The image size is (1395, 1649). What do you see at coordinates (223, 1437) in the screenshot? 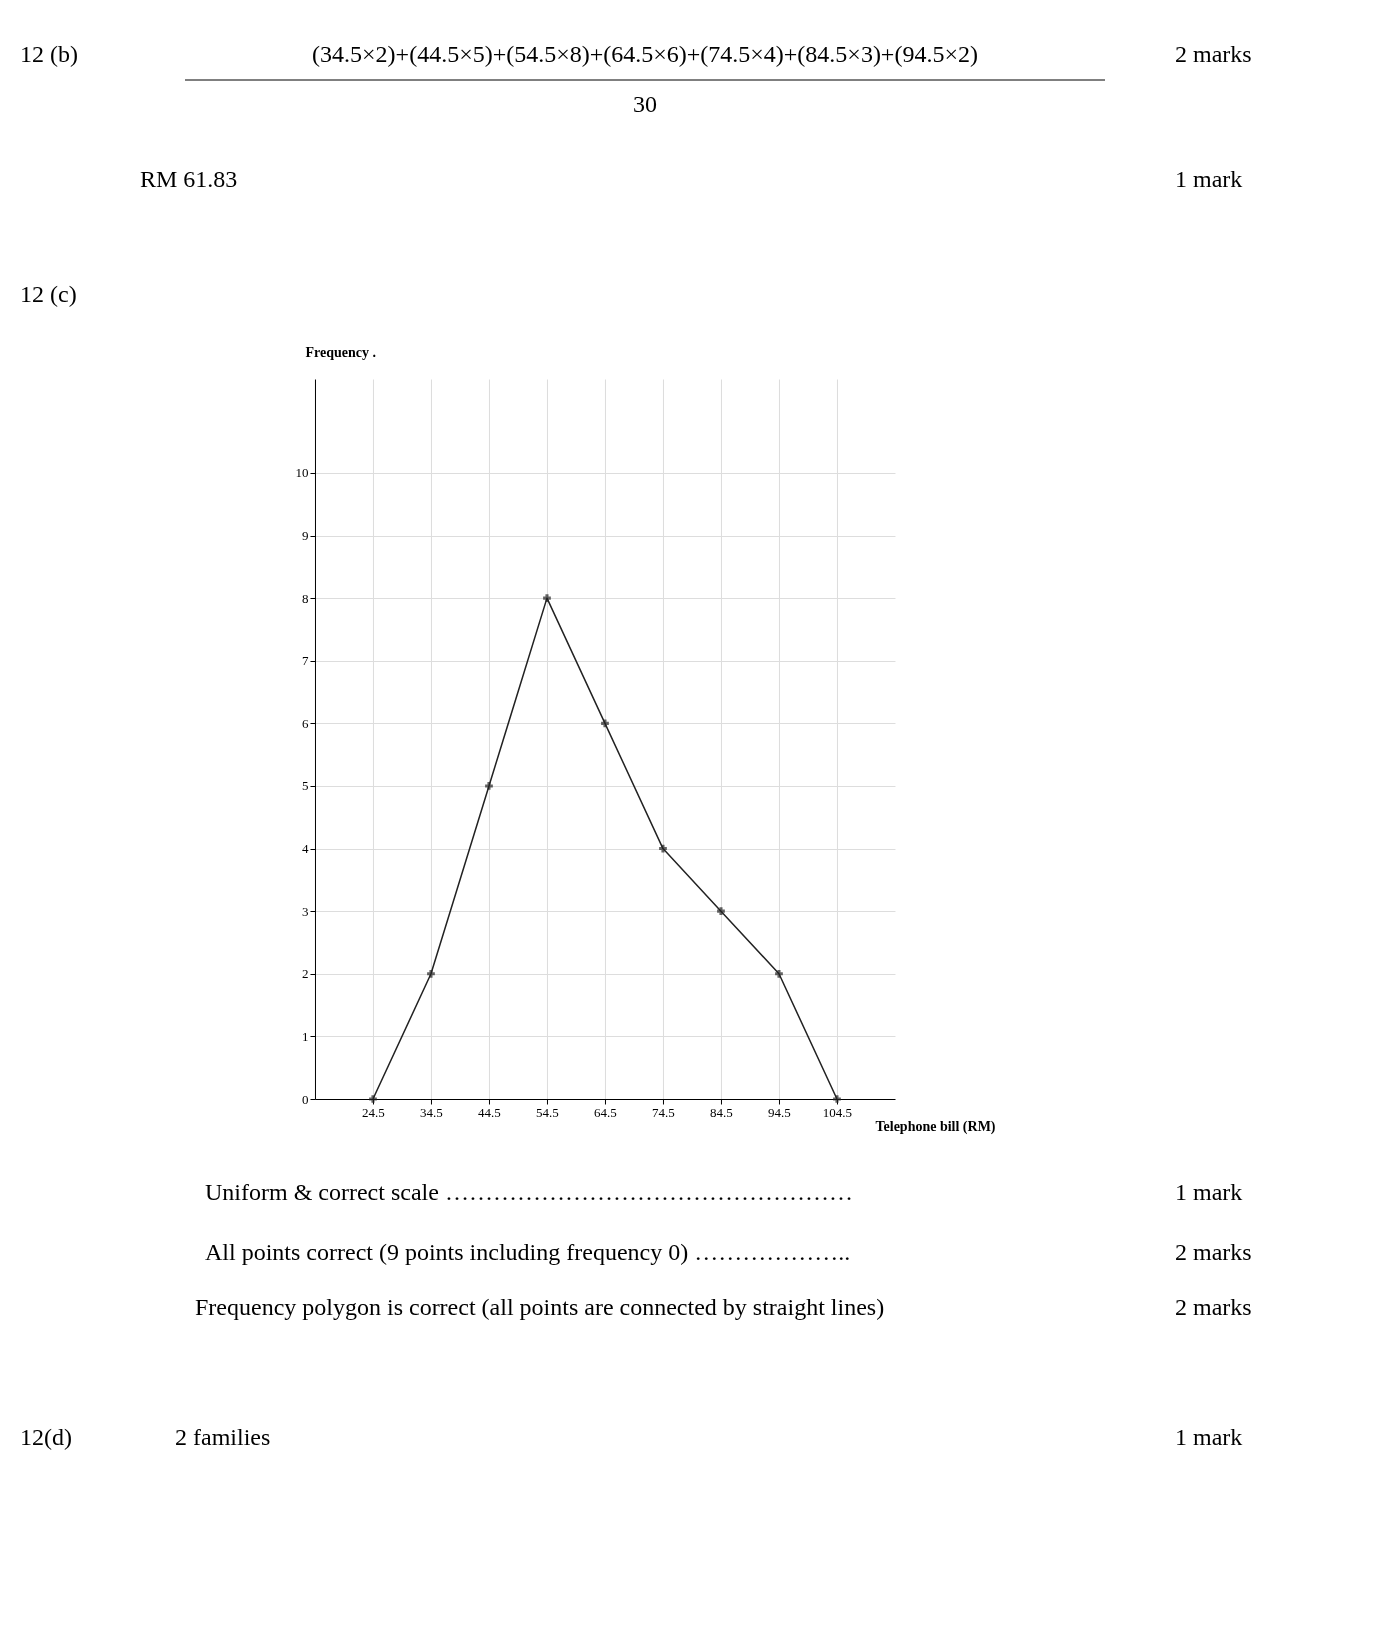
I see `text: 2 families` at bounding box center [223, 1437].